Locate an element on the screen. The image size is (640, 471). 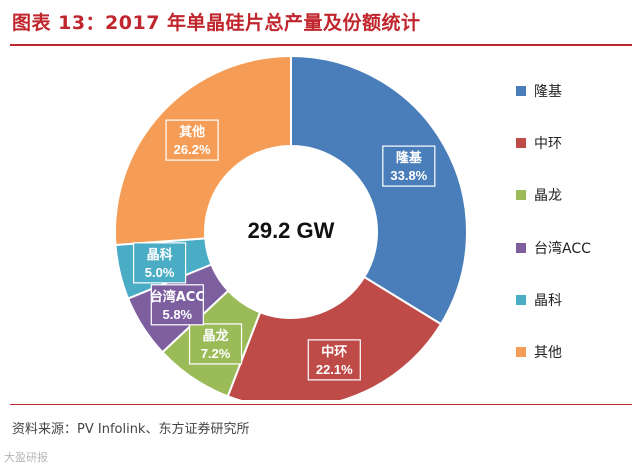
chart-title: 图表 13：2017 年单晶硅片总产量及份额统计 is located at coordinates (216, 23).